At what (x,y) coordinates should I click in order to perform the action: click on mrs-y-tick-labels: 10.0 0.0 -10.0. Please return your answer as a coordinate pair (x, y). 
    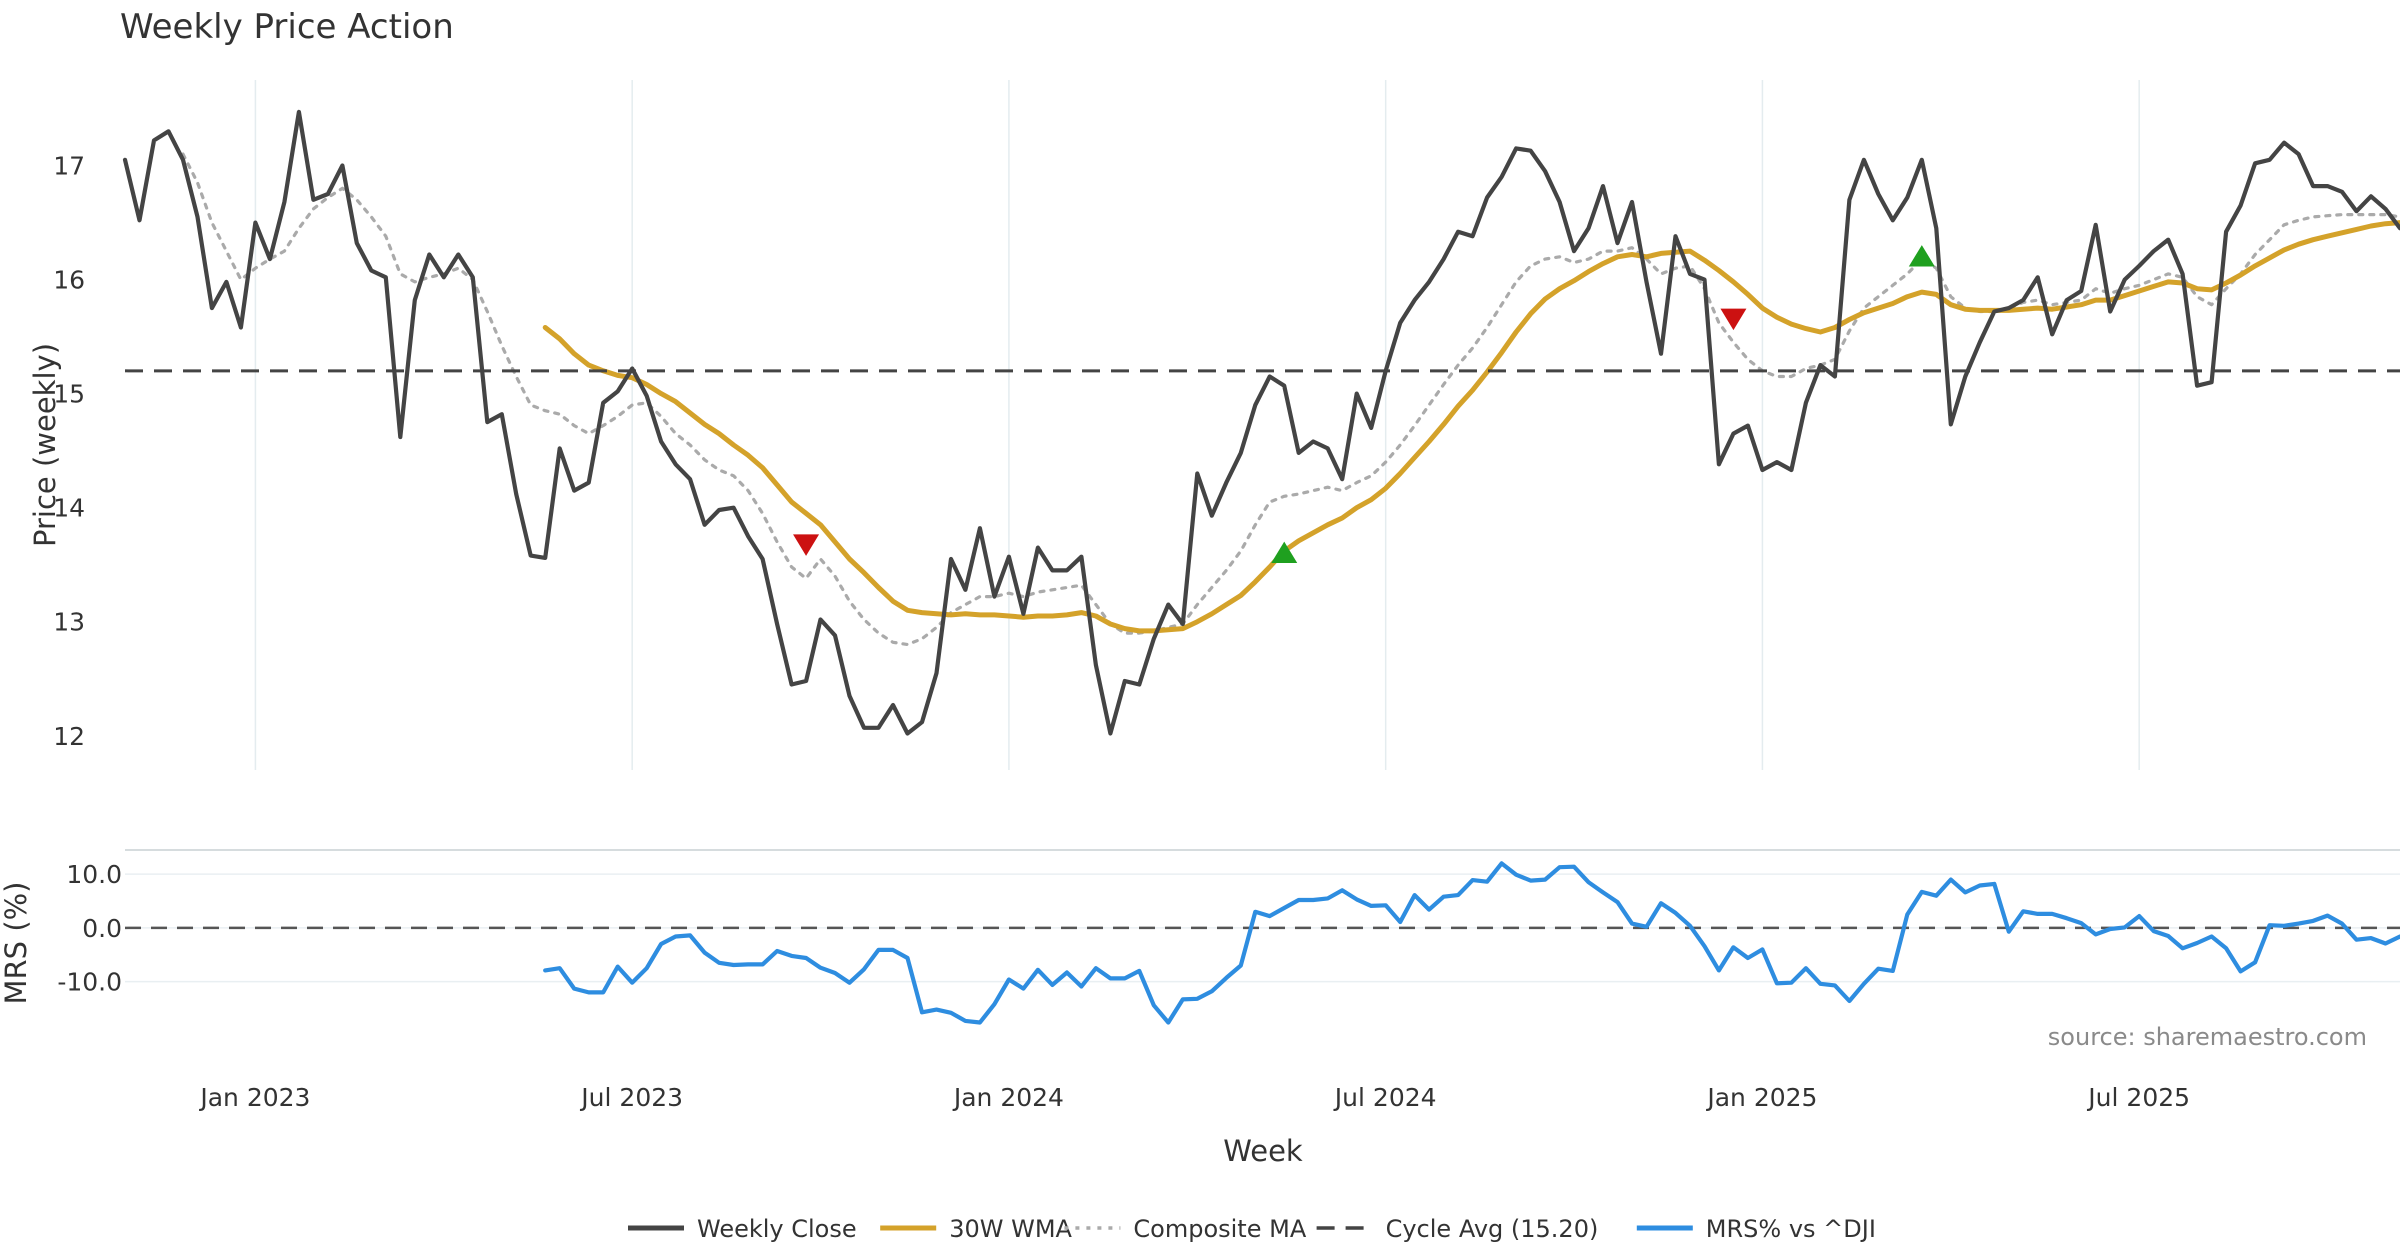
    Looking at the image, I should click on (89, 928).